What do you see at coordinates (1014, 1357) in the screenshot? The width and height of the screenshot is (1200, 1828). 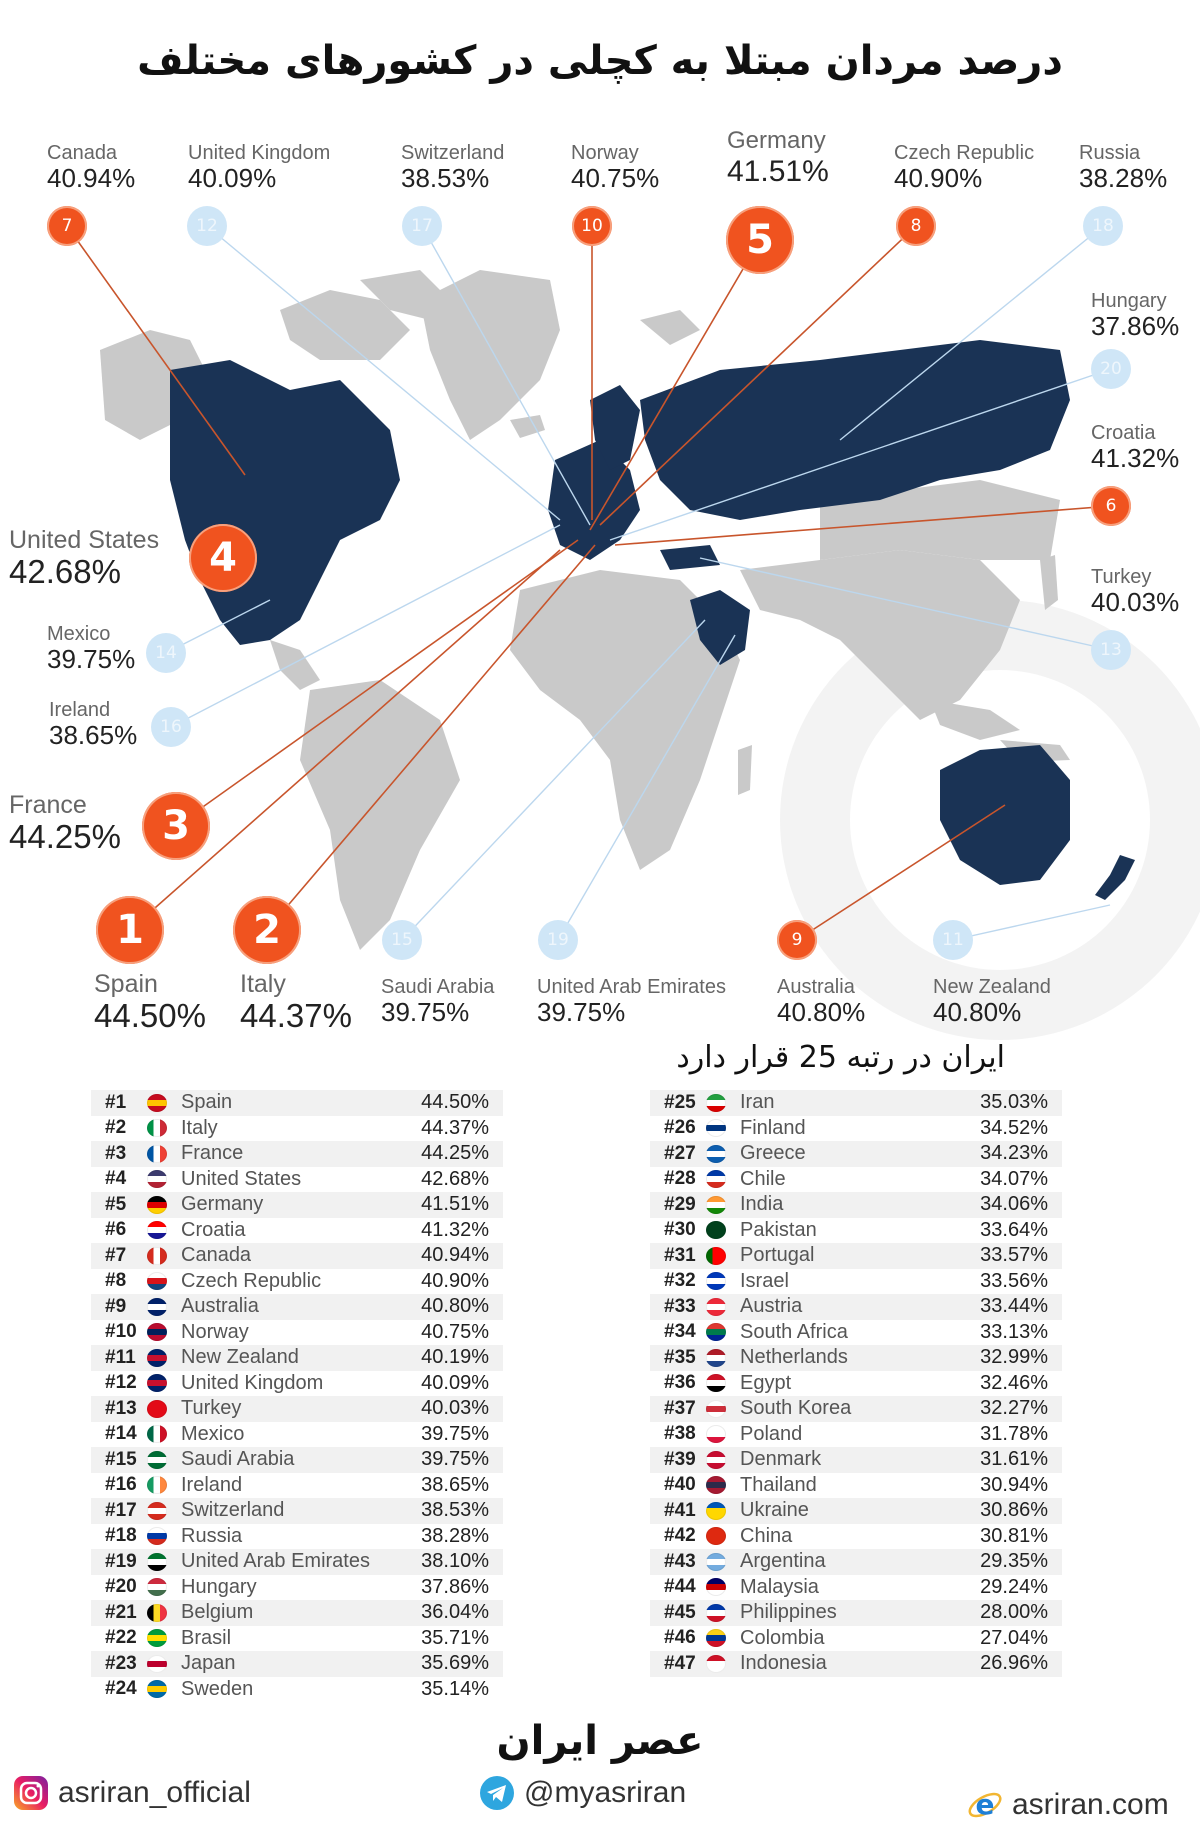 I see `percentage-value: 32.99%` at bounding box center [1014, 1357].